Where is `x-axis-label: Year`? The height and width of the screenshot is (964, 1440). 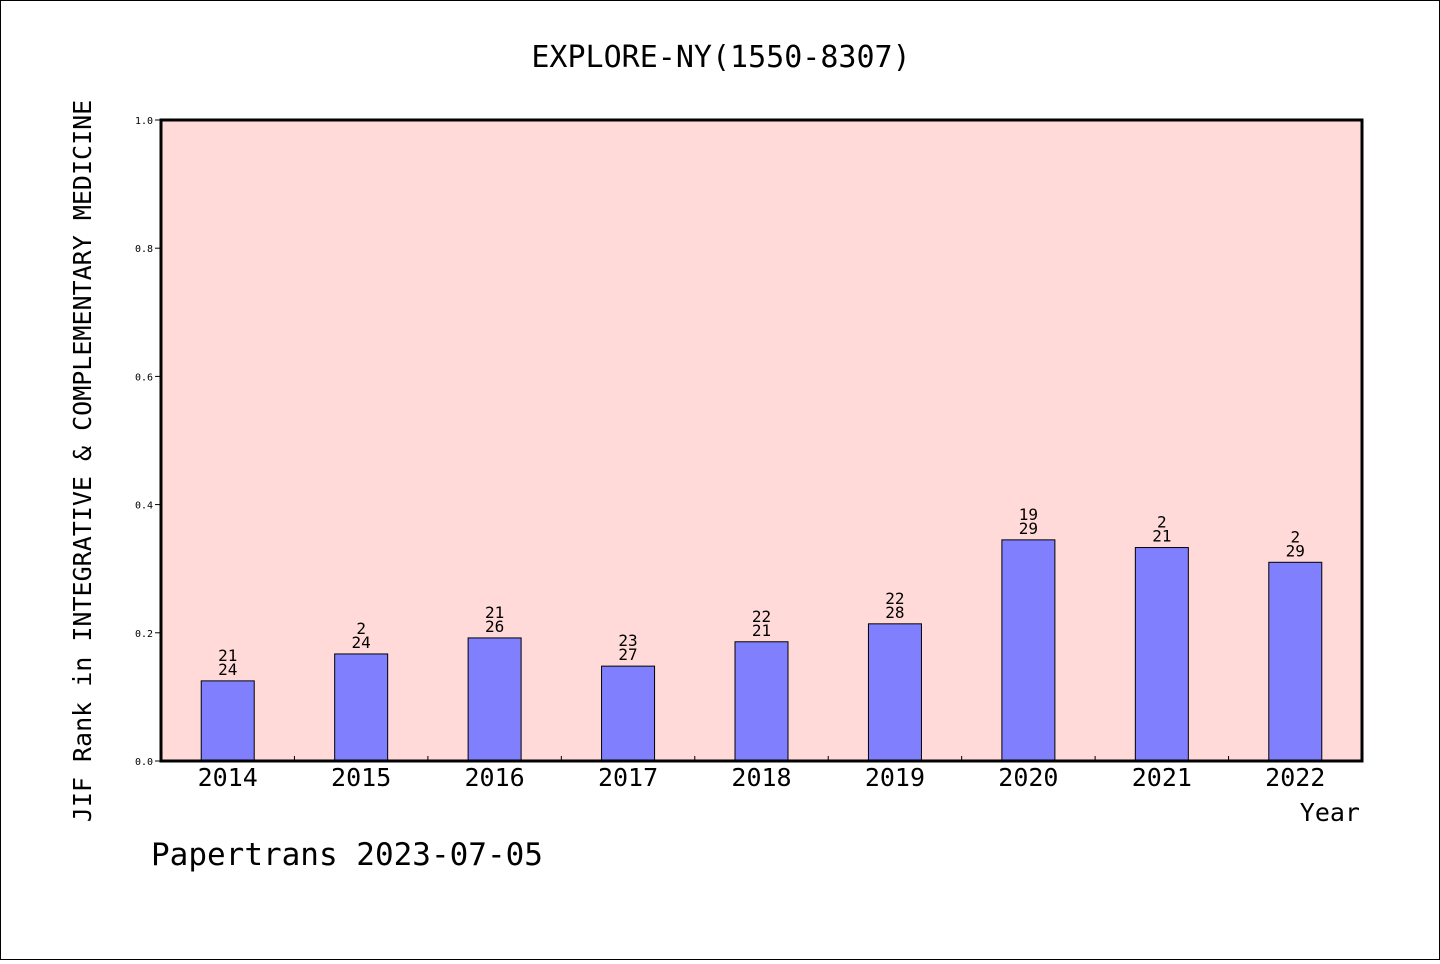 x-axis-label: Year is located at coordinates (1330, 812).